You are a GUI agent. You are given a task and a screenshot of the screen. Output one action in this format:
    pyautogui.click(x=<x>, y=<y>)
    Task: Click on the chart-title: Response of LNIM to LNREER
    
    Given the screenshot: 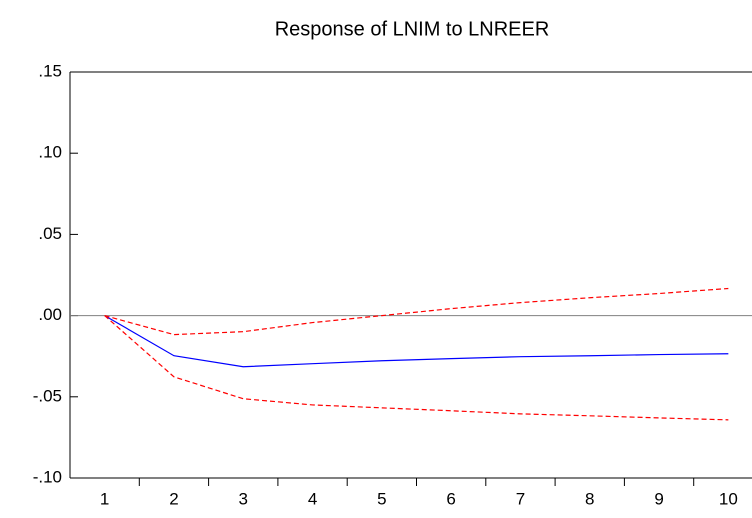 What is the action you would take?
    pyautogui.click(x=412, y=29)
    